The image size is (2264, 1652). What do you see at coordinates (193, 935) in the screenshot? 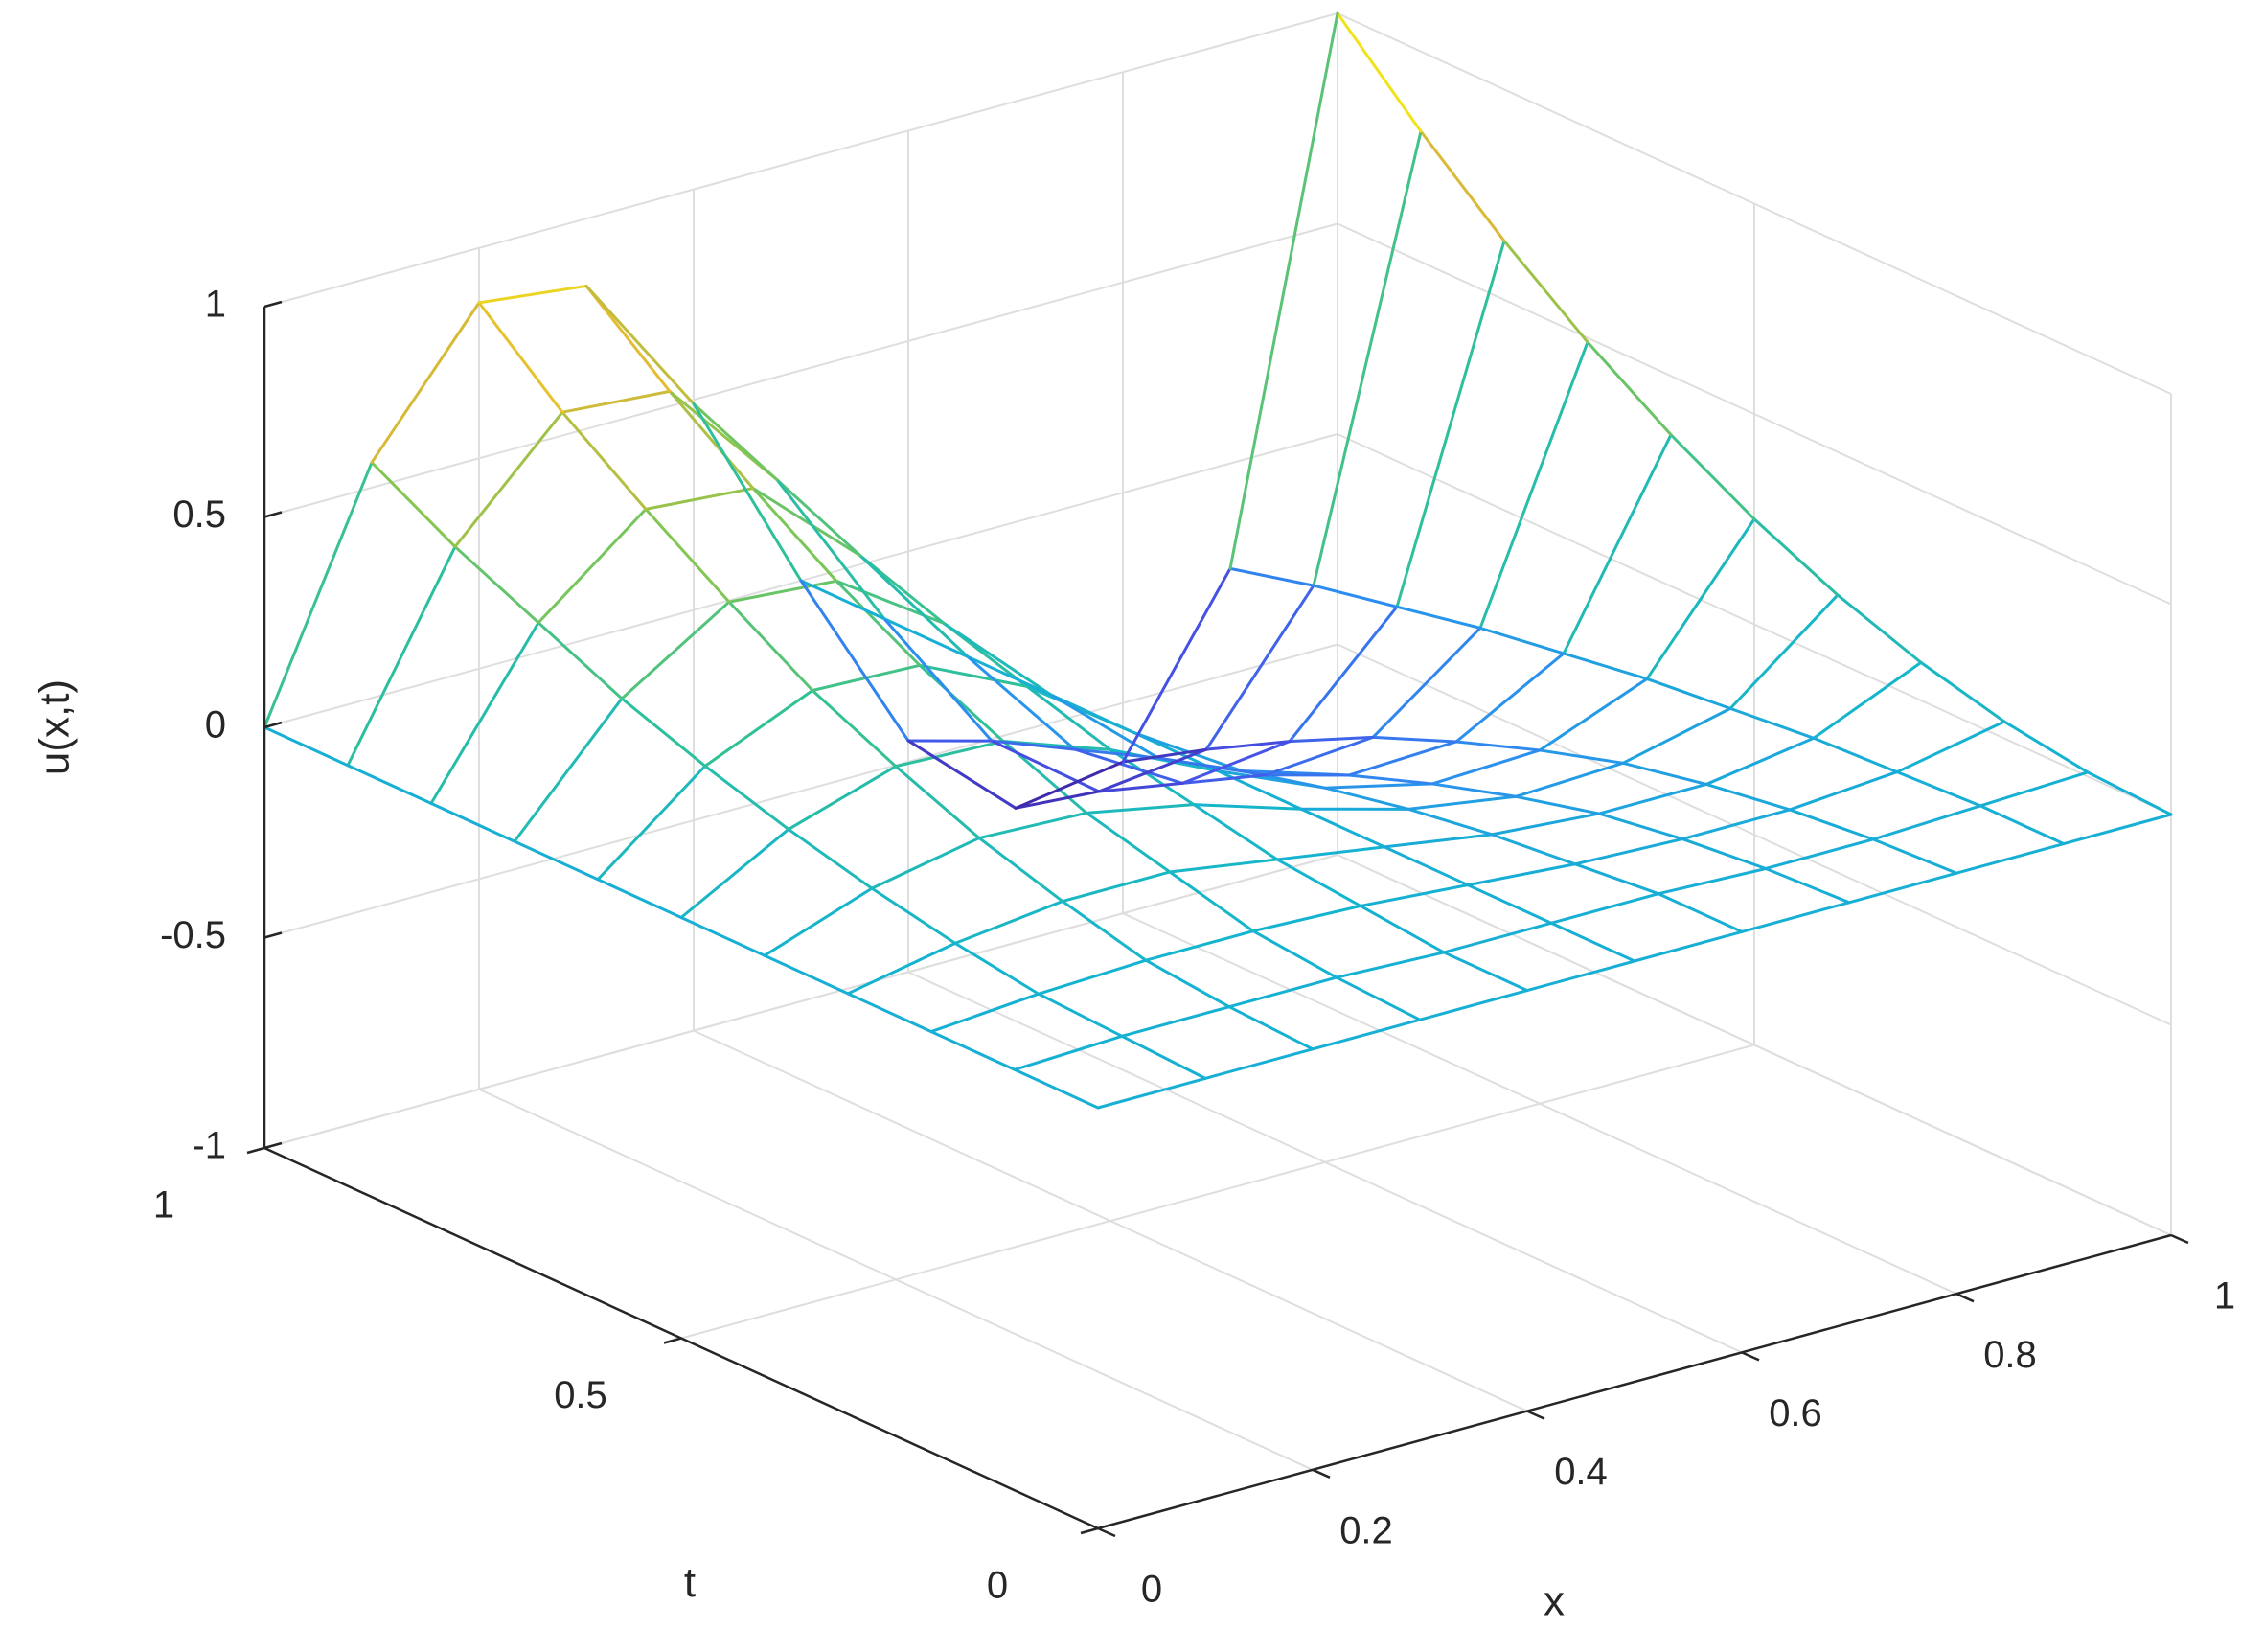
I see `z-tick-label: -0.5` at bounding box center [193, 935].